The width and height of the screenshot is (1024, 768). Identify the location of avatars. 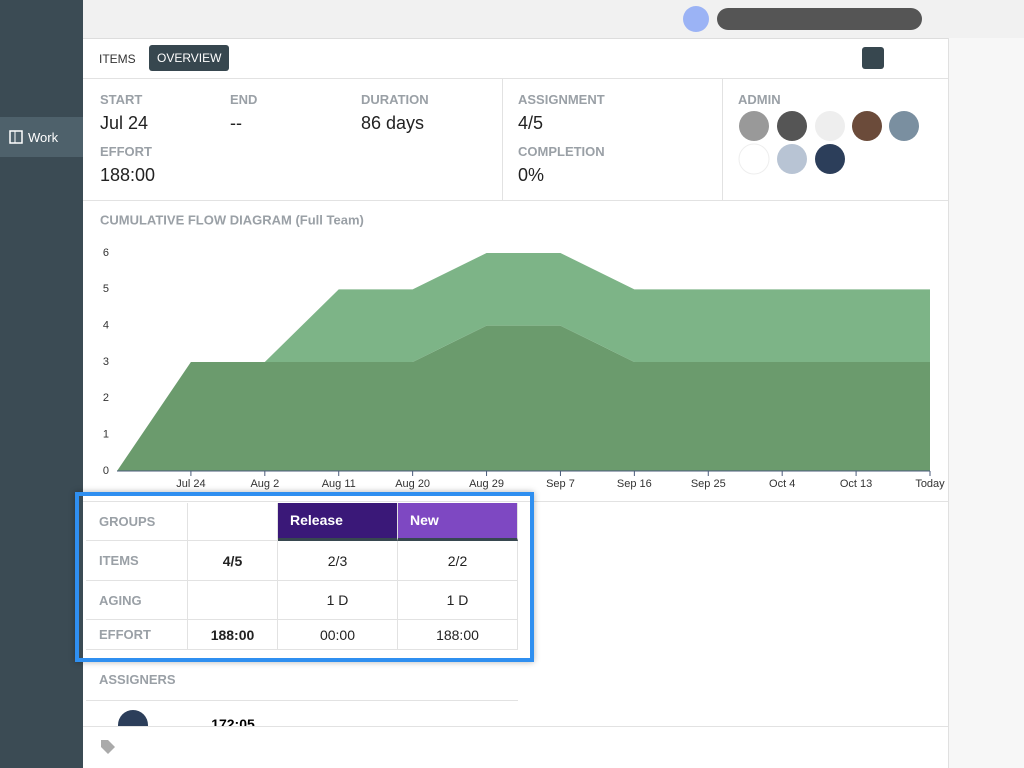
(830, 145).